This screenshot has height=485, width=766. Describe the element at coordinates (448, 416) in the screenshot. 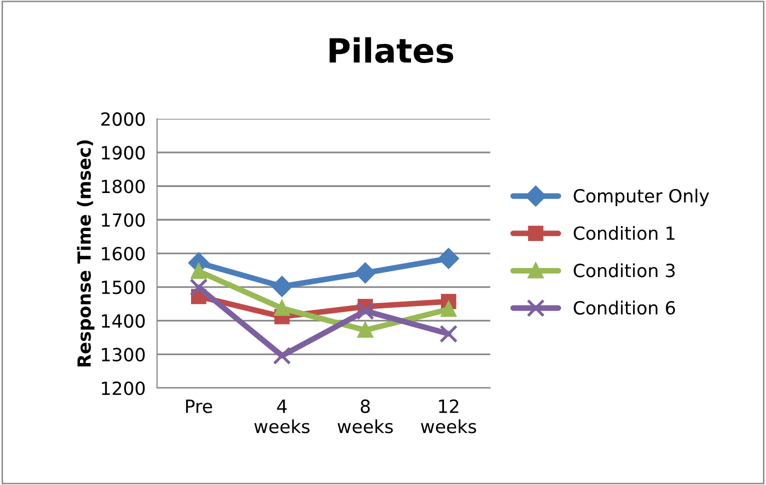

I see `x-tick-label: 12 weeks` at that location.